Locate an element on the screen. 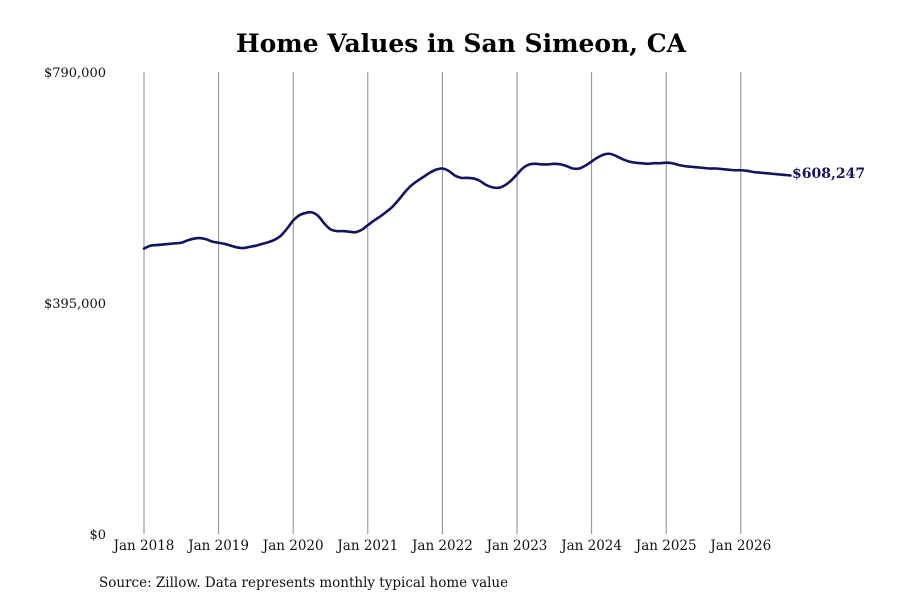  latest-value-label: $608,247 is located at coordinates (828, 174).